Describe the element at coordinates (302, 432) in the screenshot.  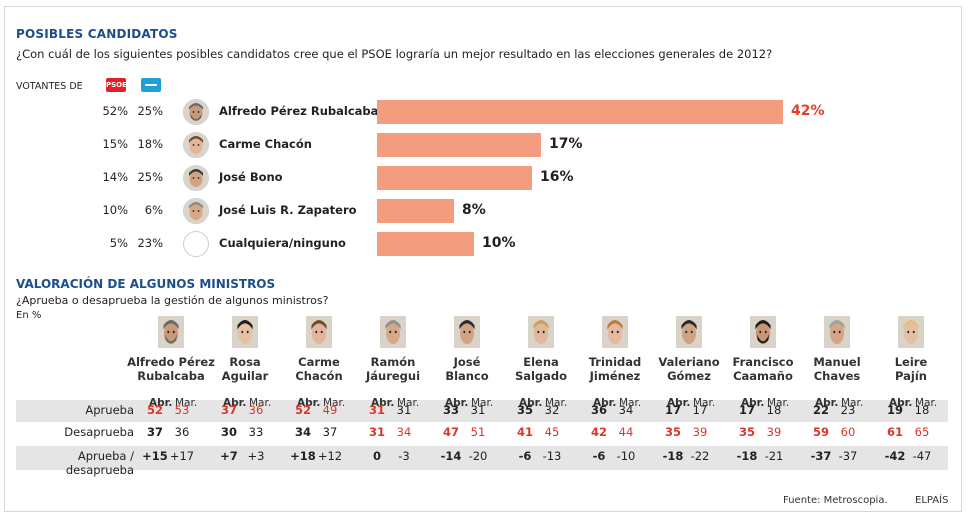
I see `value-abr: 34` at that location.